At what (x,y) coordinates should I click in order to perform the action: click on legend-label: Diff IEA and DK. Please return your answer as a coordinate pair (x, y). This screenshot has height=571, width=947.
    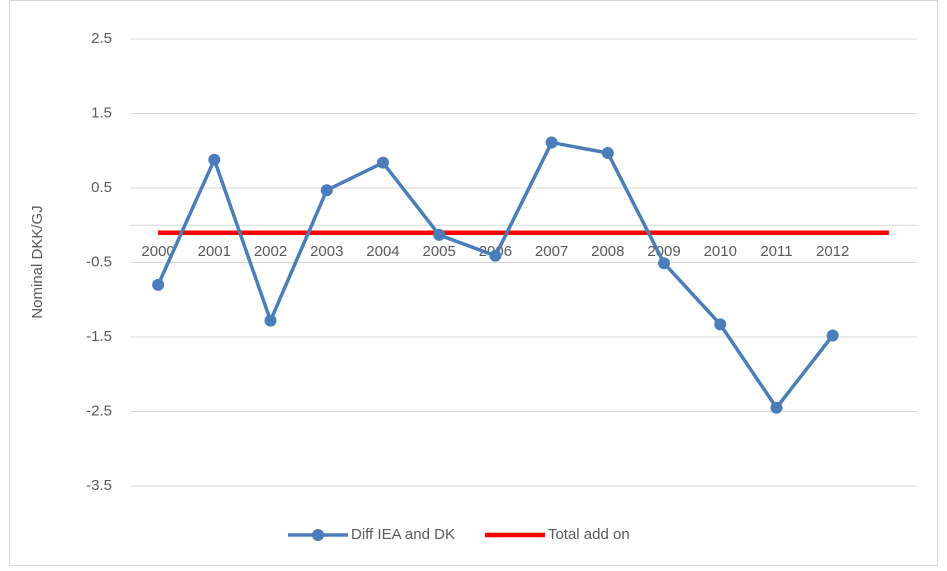
    Looking at the image, I should click on (403, 534).